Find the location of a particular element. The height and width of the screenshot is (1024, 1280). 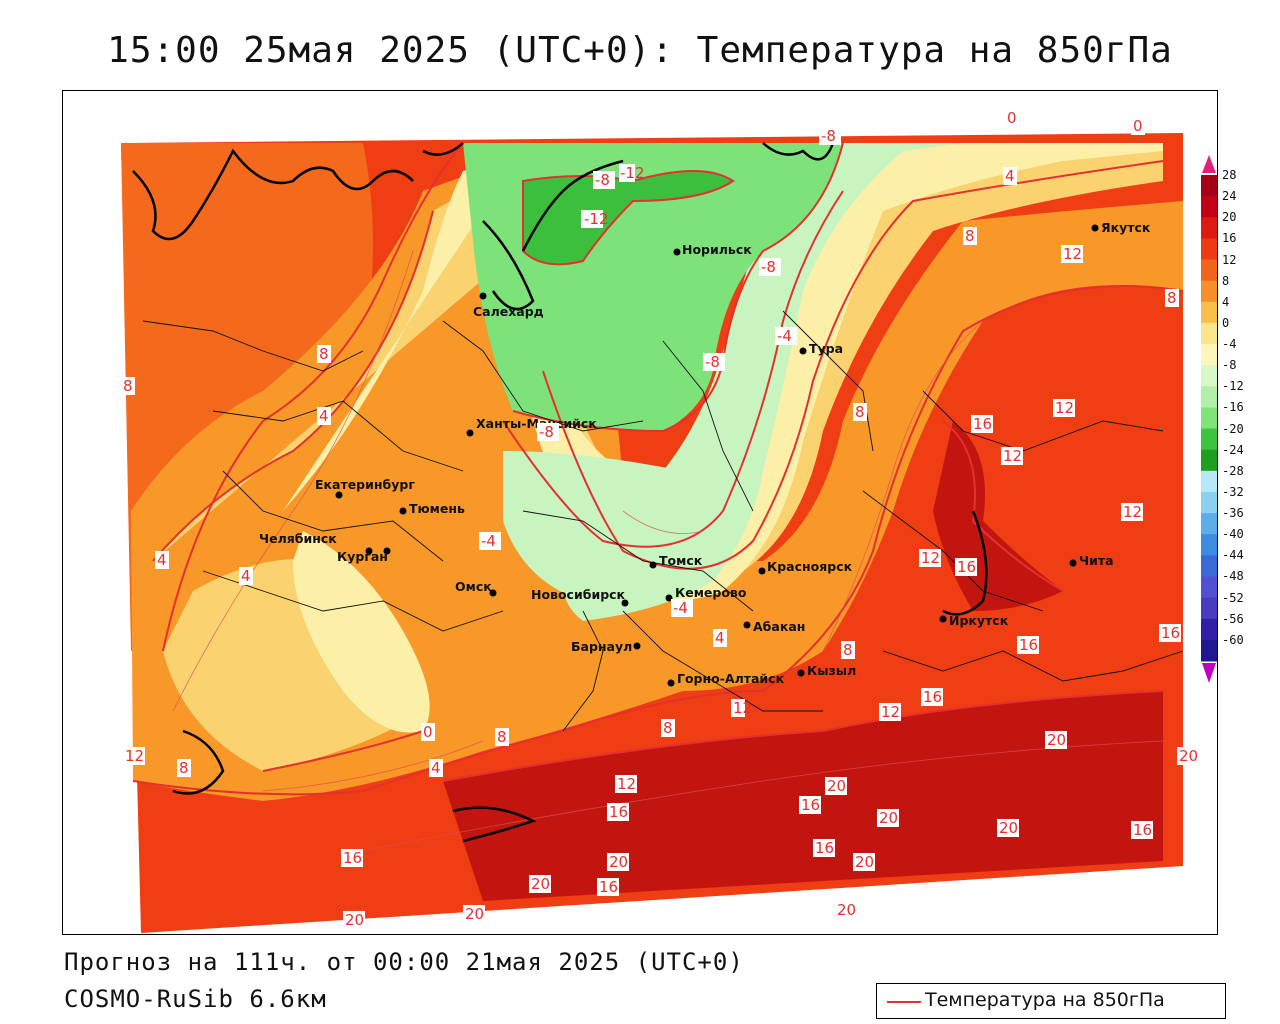

city-label: Кызыл is located at coordinates (831, 670).